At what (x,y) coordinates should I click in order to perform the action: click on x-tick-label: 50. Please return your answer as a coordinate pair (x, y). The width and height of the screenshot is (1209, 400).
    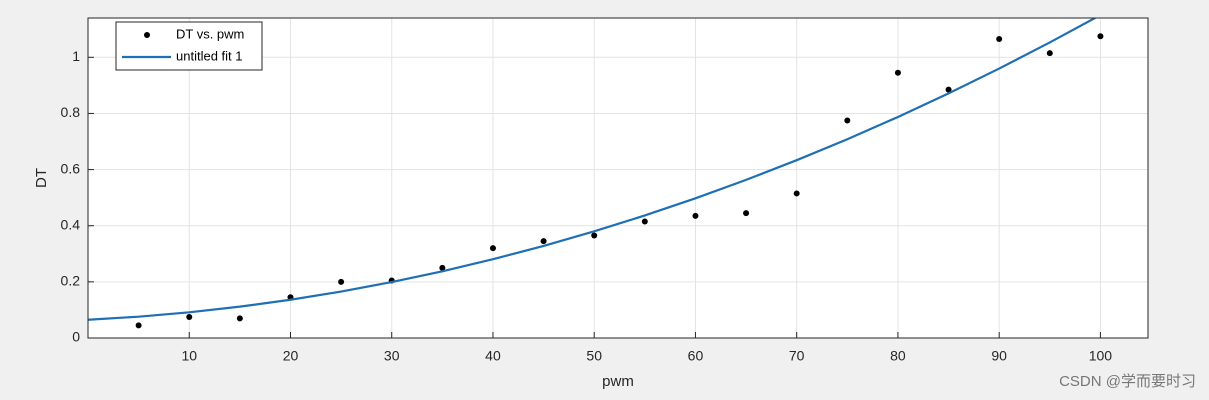
    Looking at the image, I should click on (594, 356).